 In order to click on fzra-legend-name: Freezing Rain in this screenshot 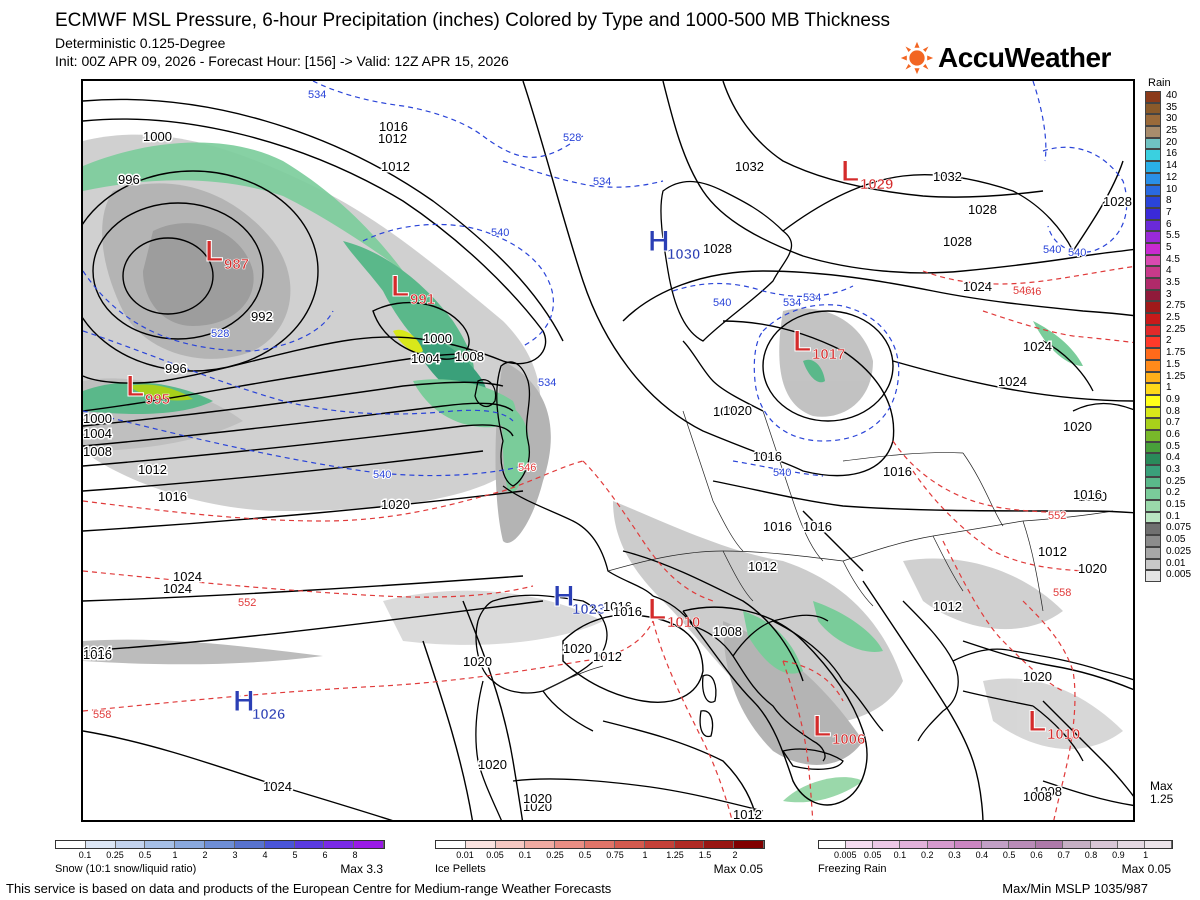, I will do `click(852, 869)`.